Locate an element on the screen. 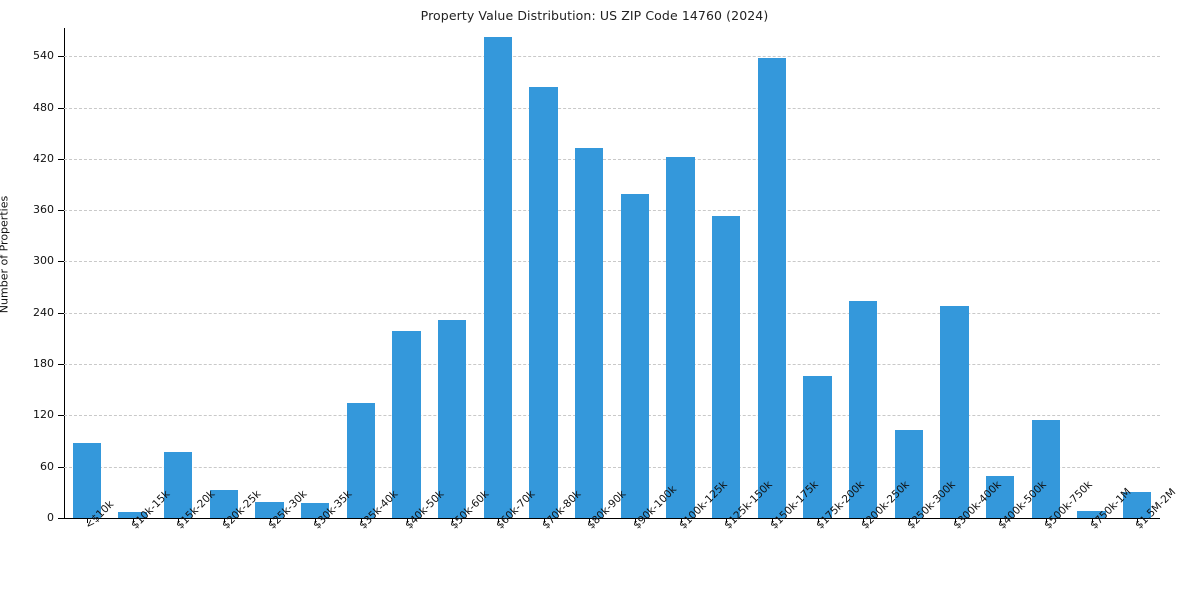 The height and width of the screenshot is (590, 1189). y-axis-line is located at coordinates (64, 273).